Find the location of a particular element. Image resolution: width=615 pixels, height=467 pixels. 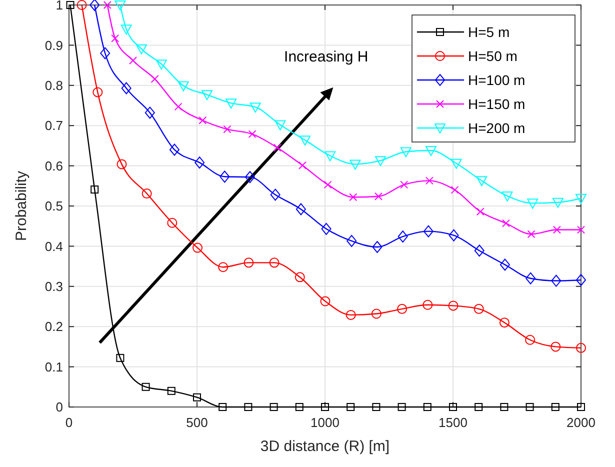

y-tick-label: 1 is located at coordinates (59, 6).